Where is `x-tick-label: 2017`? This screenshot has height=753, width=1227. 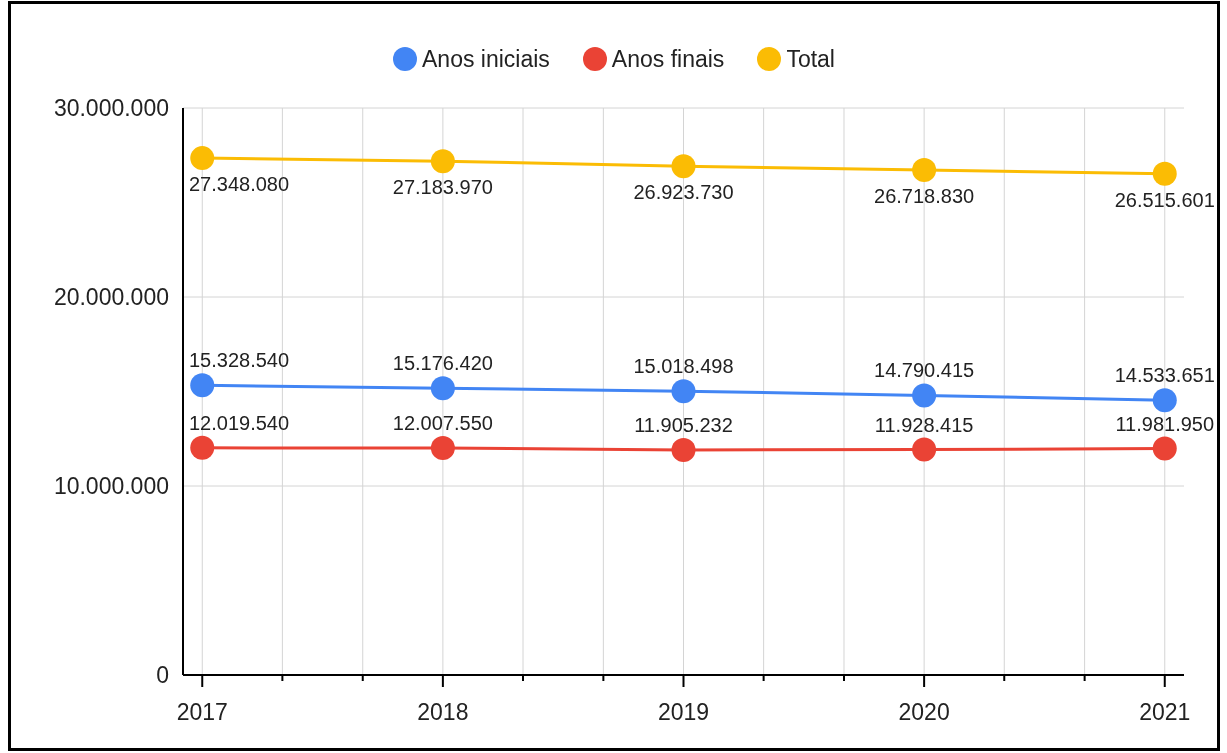
x-tick-label: 2017 is located at coordinates (202, 712).